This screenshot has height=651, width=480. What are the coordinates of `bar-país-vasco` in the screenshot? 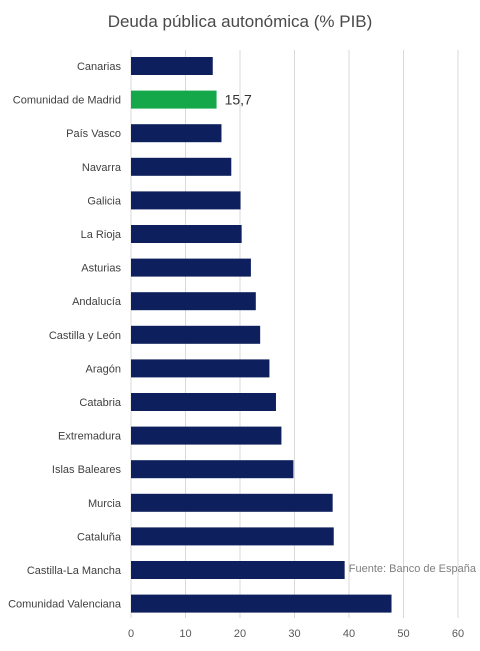 It's located at (176, 133).